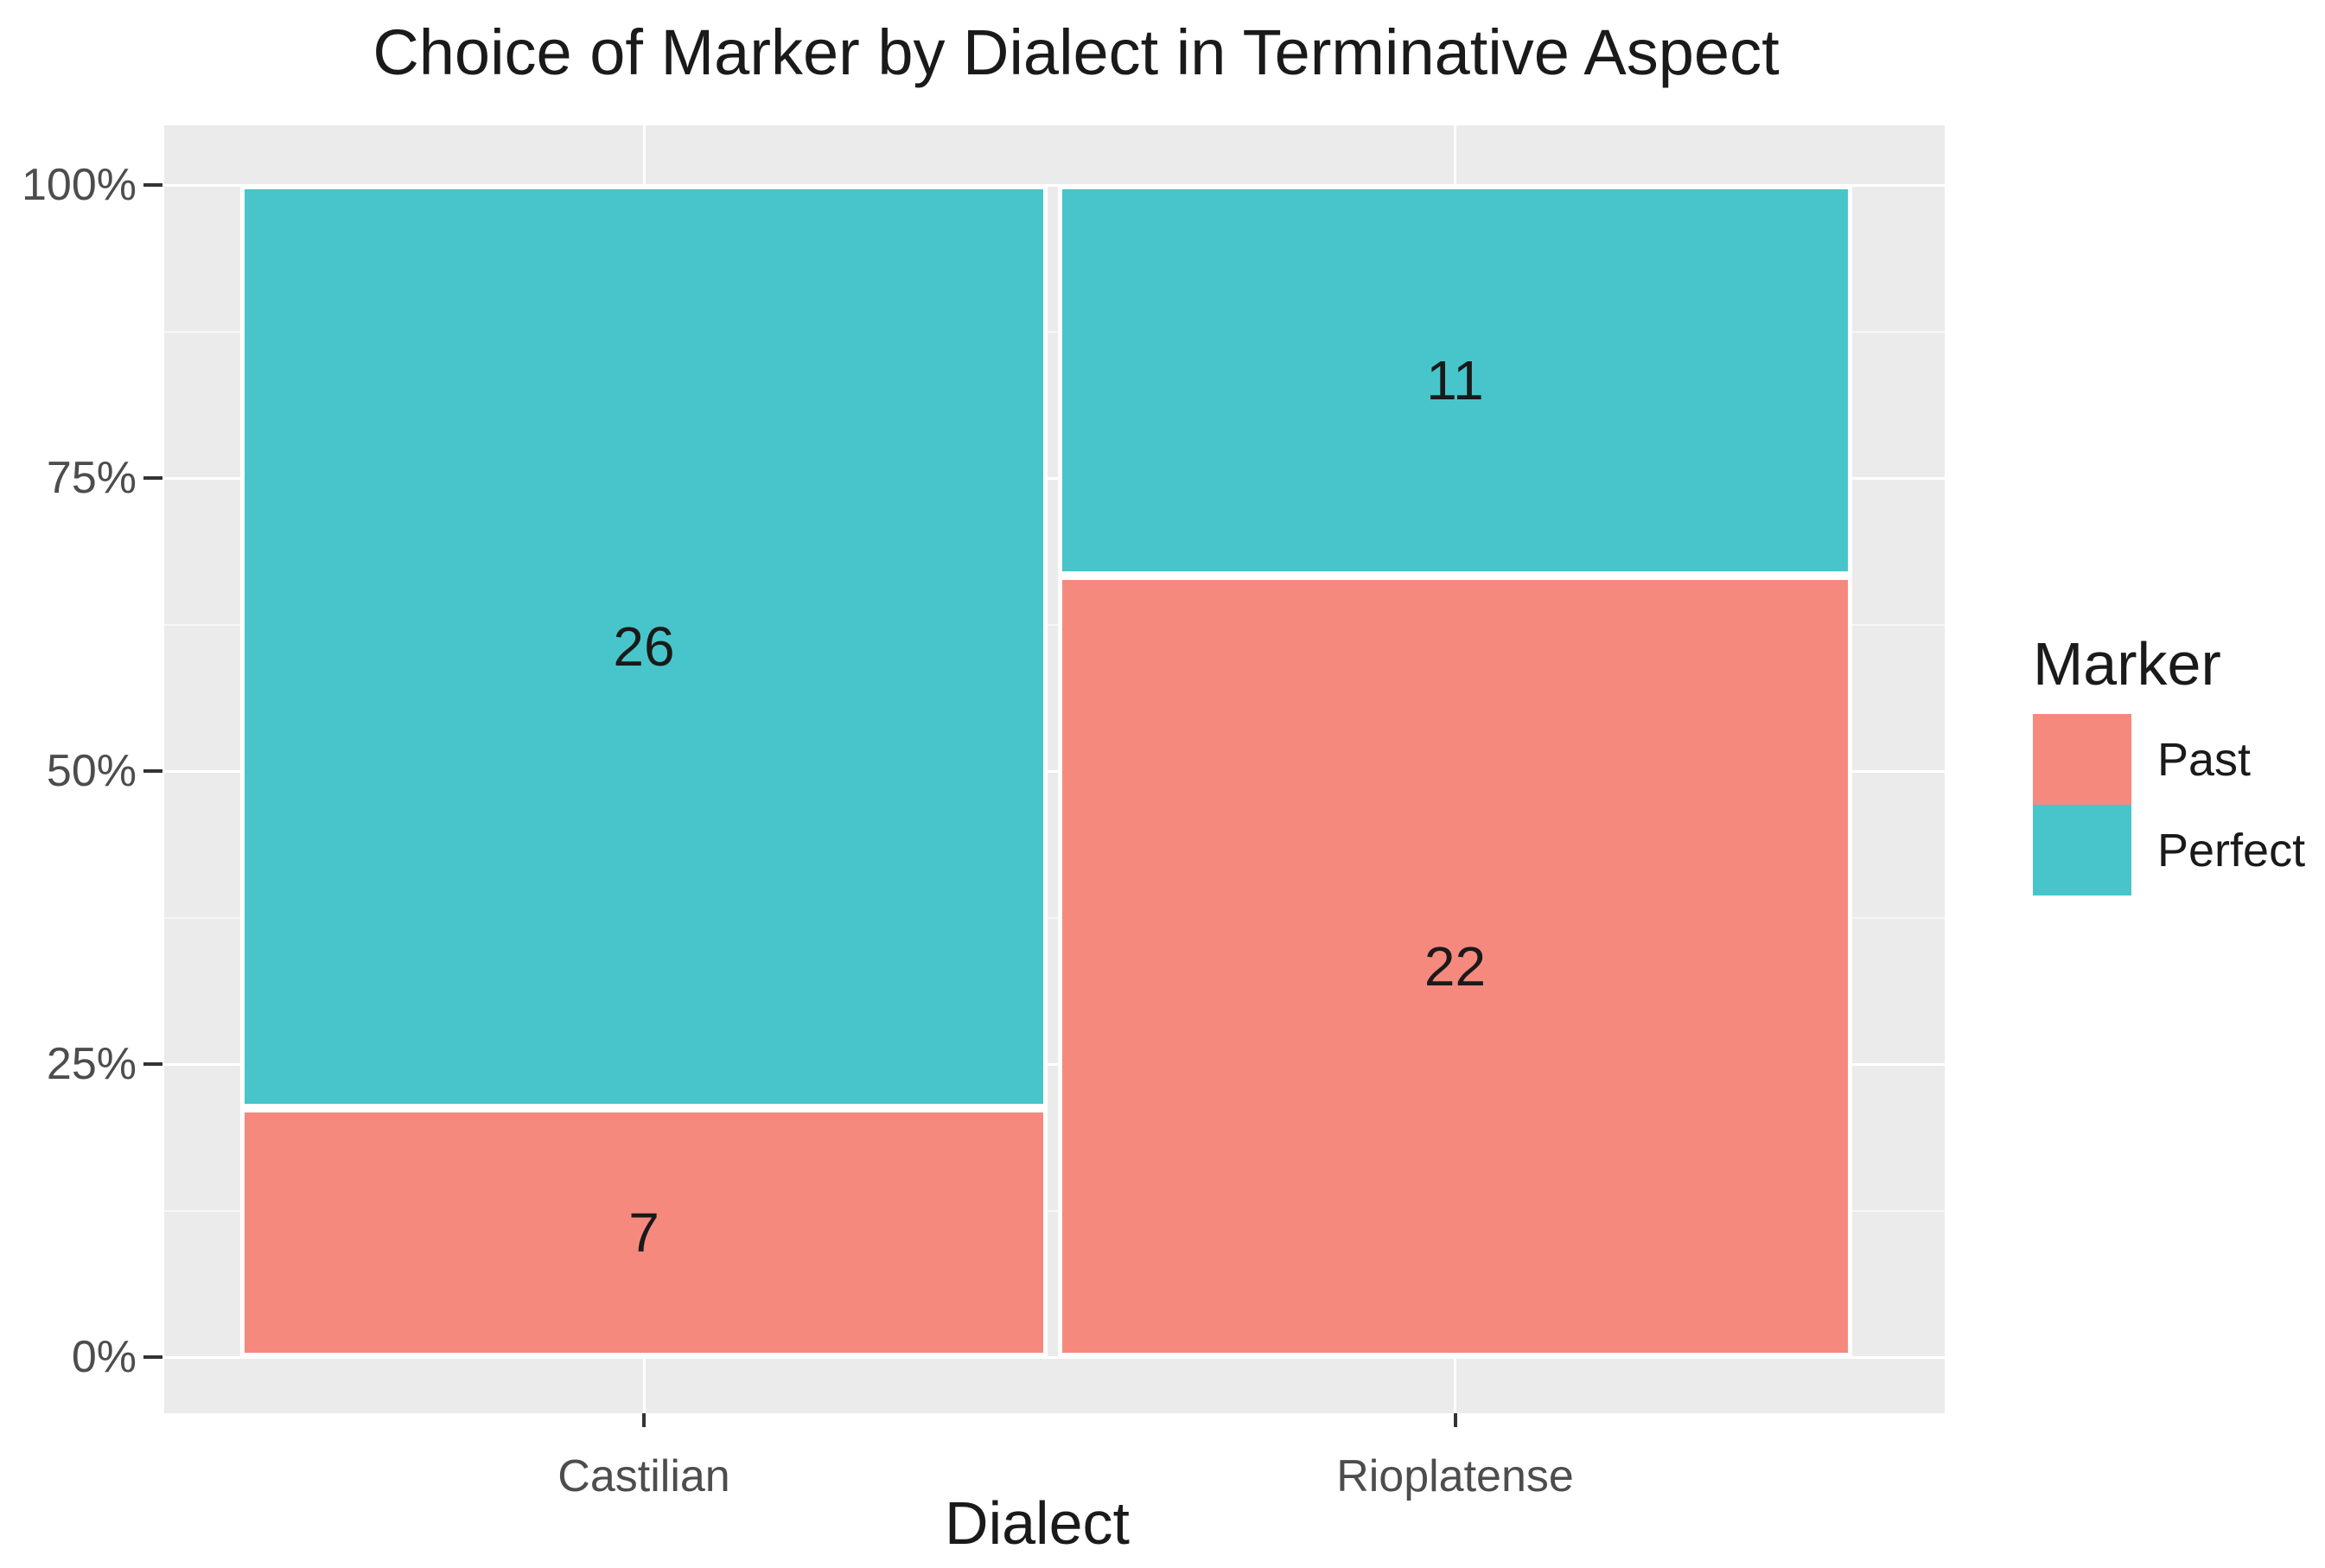  What do you see at coordinates (2082, 851) in the screenshot?
I see `legend-key-perfect` at bounding box center [2082, 851].